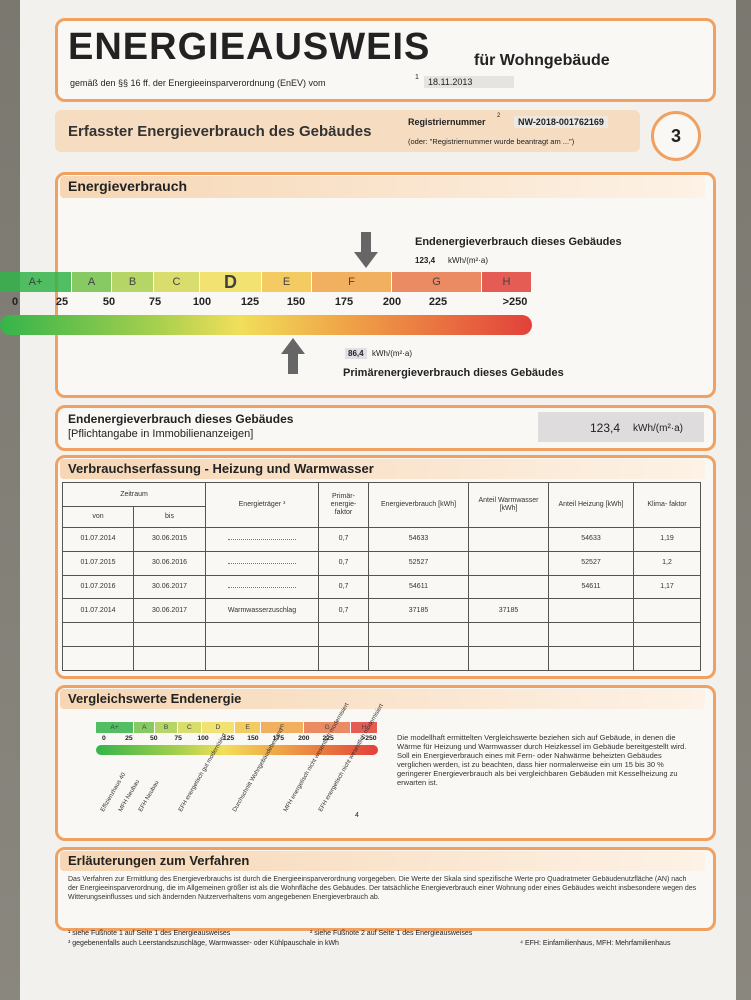 This screenshot has width=751, height=1000. What do you see at coordinates (248, 727) in the screenshot?
I see `class-cell: E` at bounding box center [248, 727].